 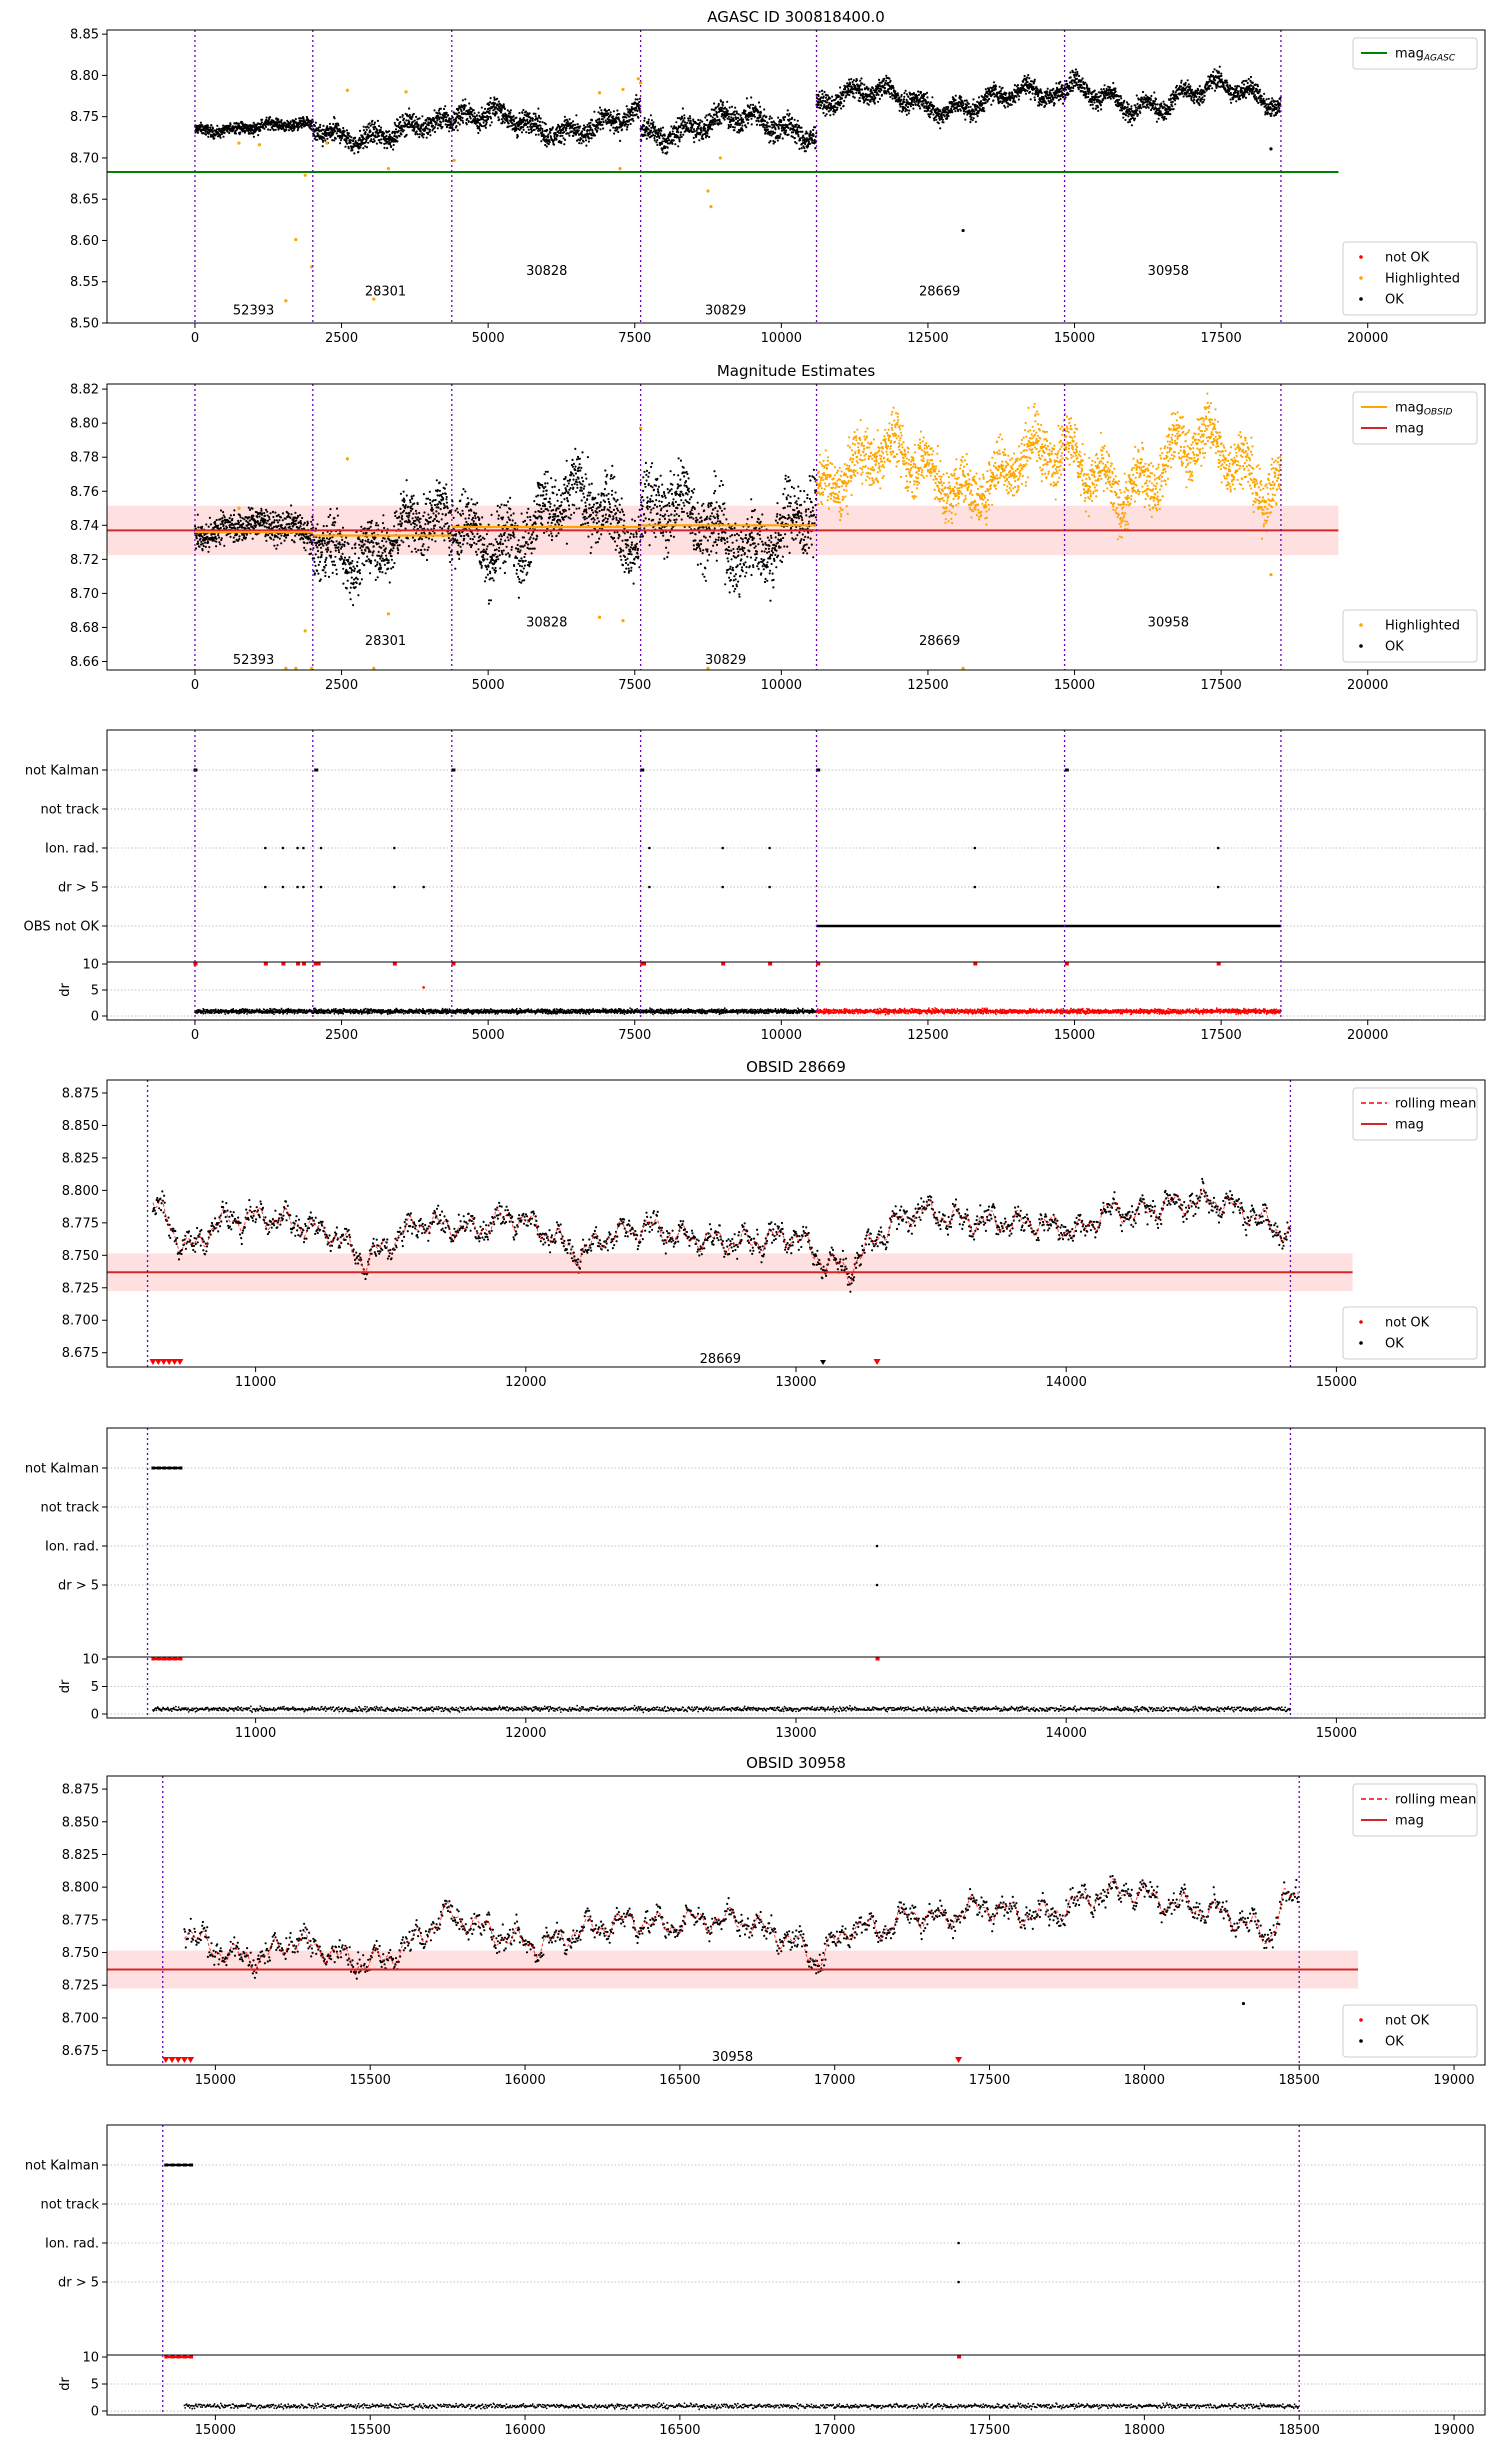 I want to click on y-tick-label: 8.72, so click(x=84, y=560).